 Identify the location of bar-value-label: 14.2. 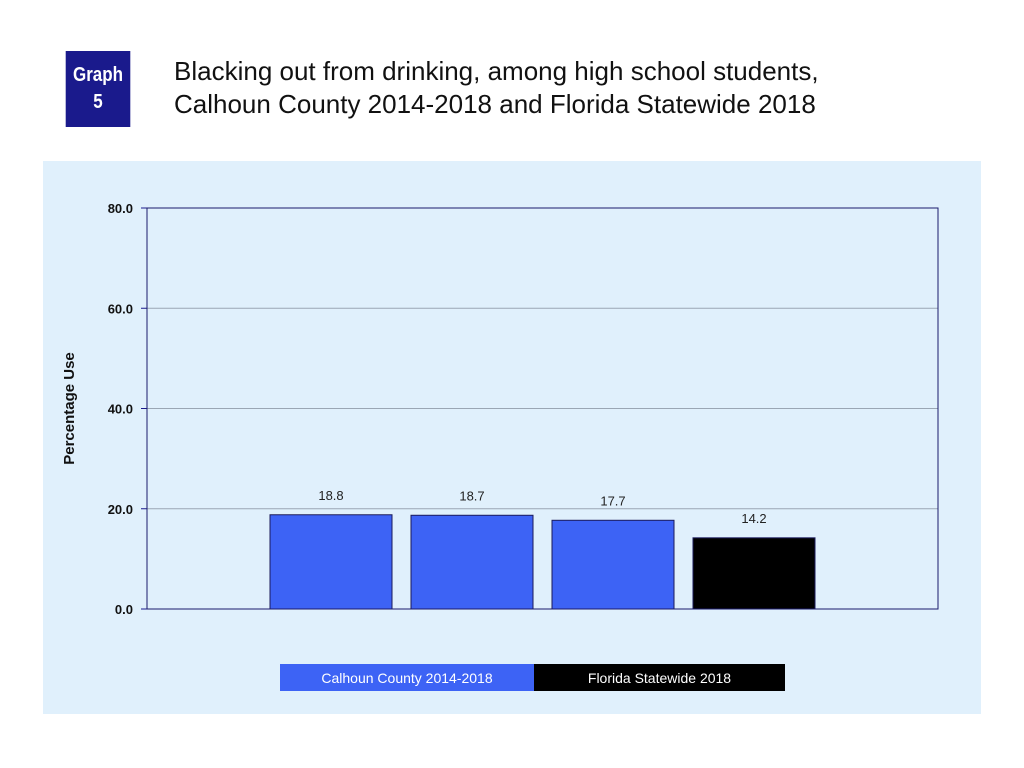
(753, 518).